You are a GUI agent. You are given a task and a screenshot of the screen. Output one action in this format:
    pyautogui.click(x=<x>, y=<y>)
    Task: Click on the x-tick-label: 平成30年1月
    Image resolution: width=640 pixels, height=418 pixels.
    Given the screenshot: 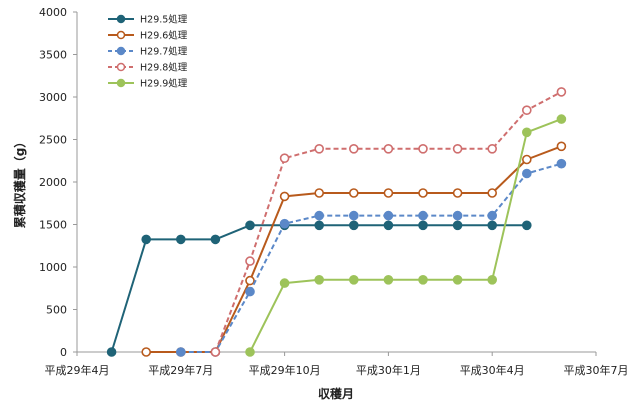 What is the action you would take?
    pyautogui.click(x=388, y=370)
    